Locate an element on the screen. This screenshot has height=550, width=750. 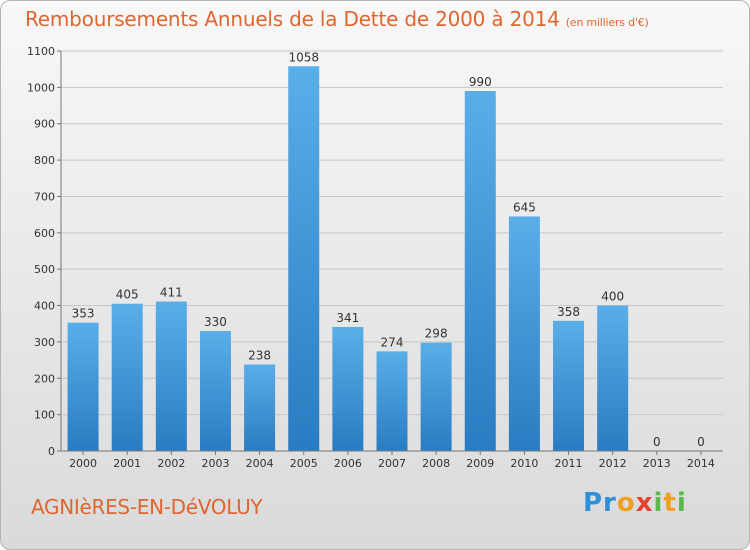
data-label: 274 is located at coordinates (392, 342).